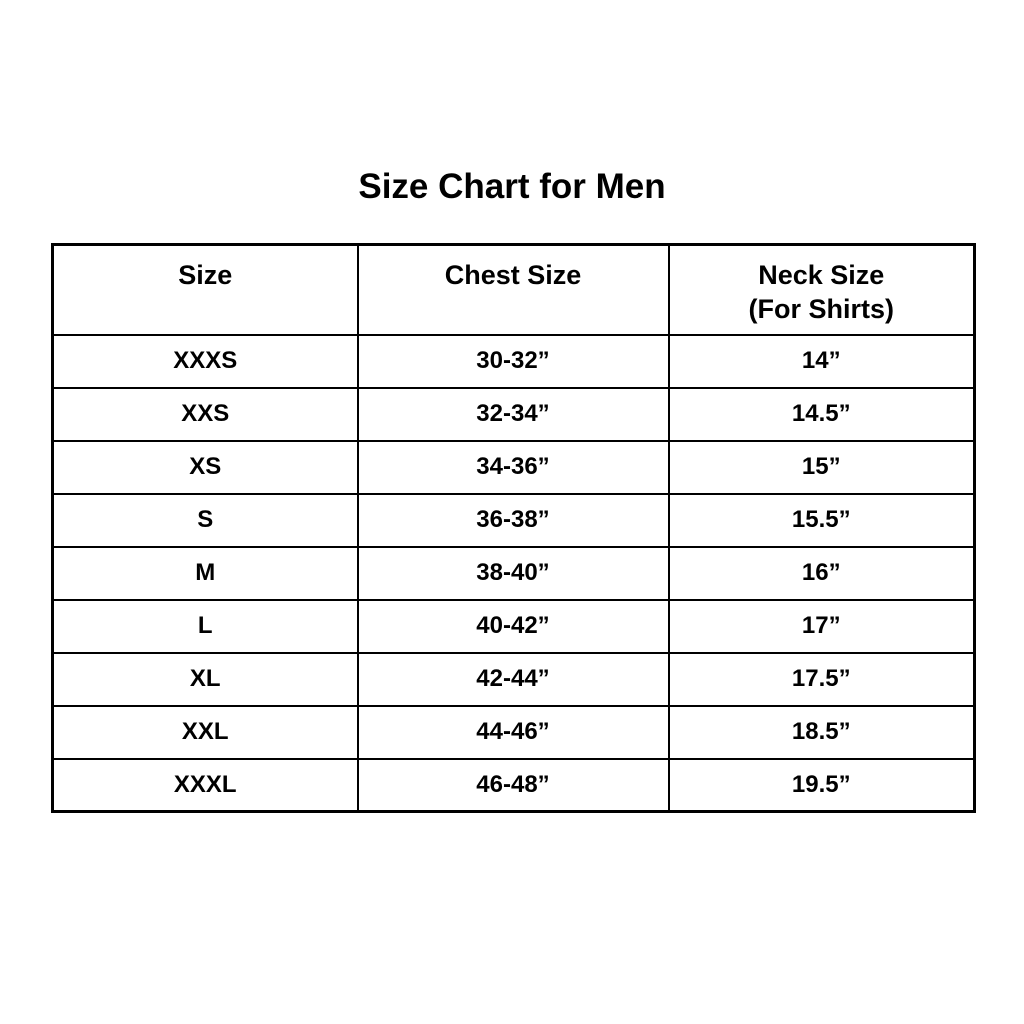 Image resolution: width=1024 pixels, height=1024 pixels. What do you see at coordinates (821, 467) in the screenshot?
I see `neck-size-cell: 15”` at bounding box center [821, 467].